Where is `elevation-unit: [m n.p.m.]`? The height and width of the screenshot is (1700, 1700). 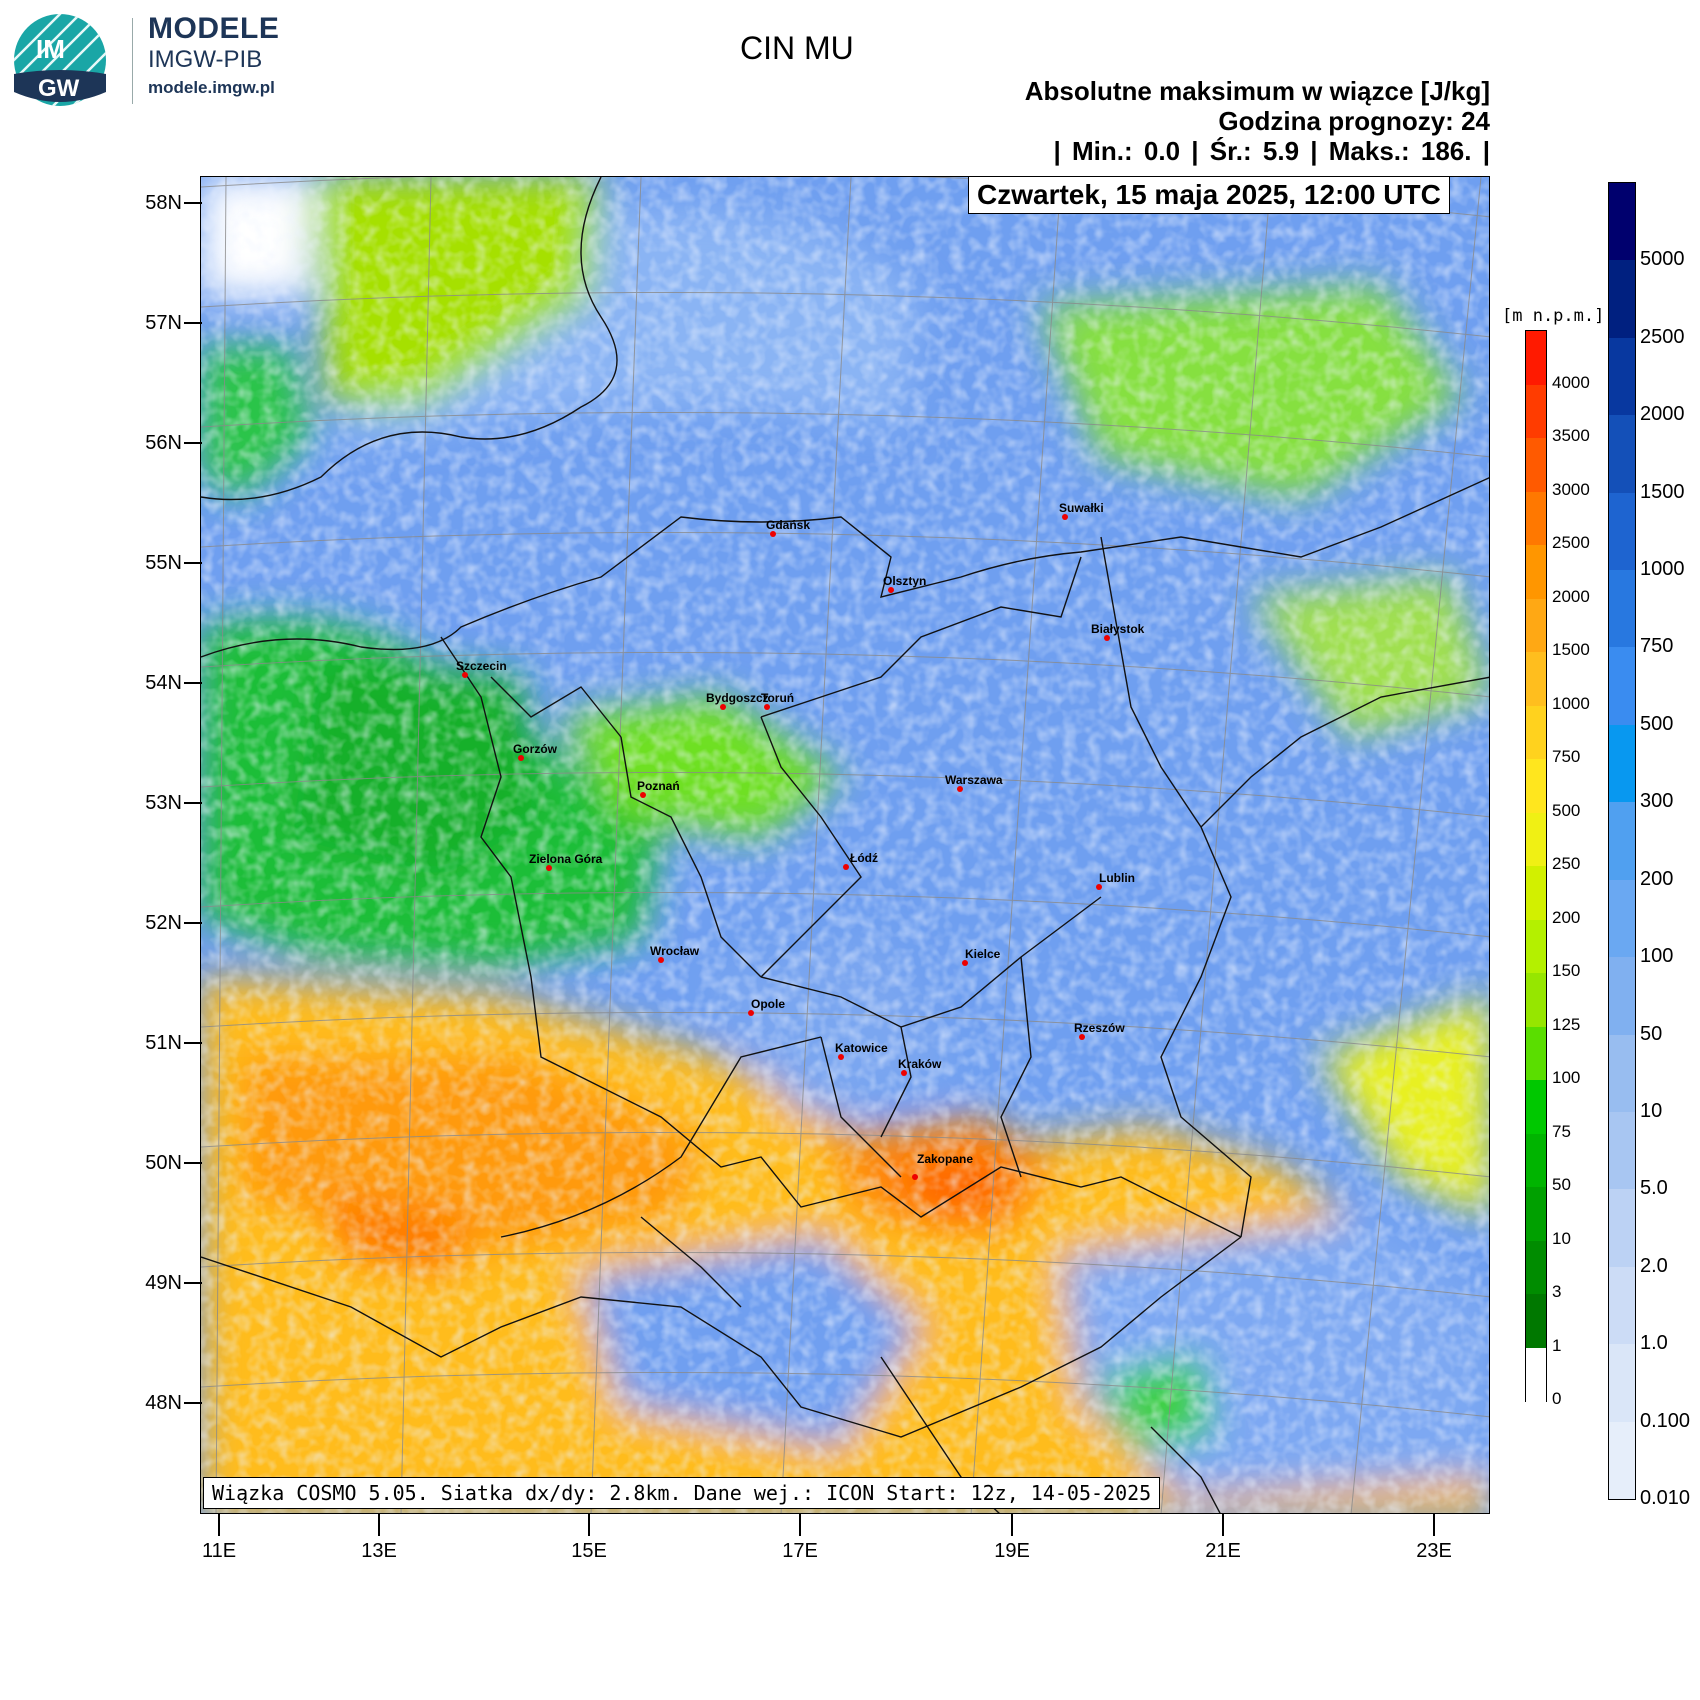
elevation-unit: [m n.p.m.] is located at coordinates (1553, 316).